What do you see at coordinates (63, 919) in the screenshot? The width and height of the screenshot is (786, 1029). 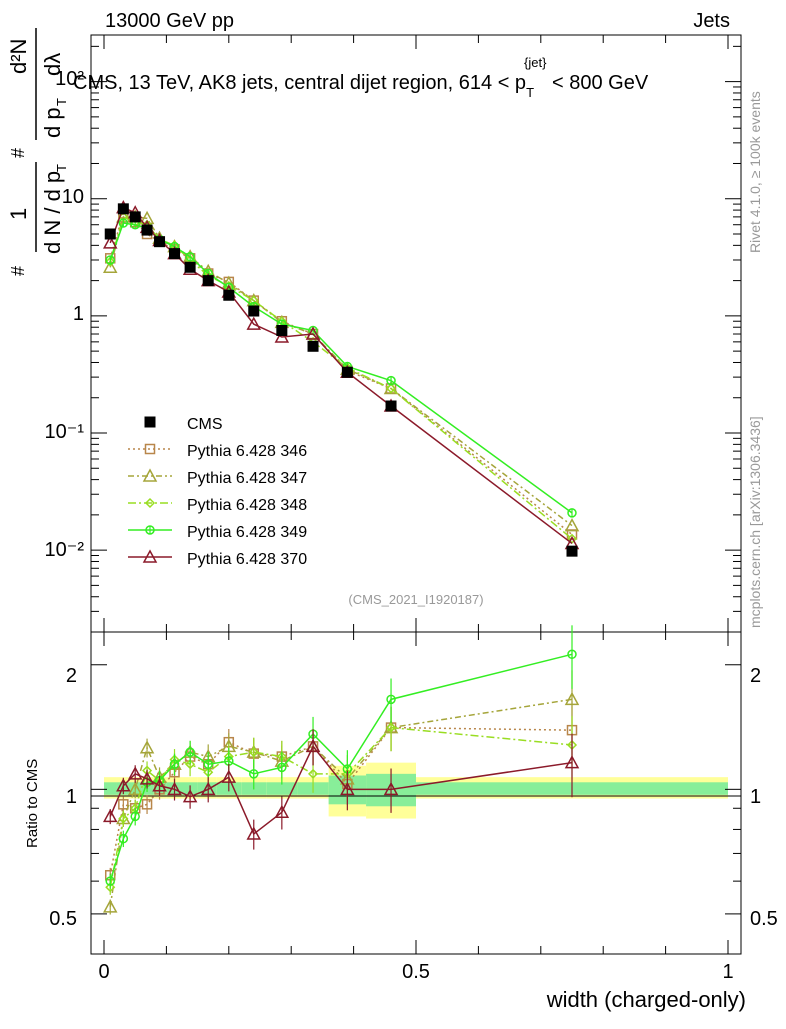 I see `ratio-ytick-label-0.5: 0.5` at bounding box center [63, 919].